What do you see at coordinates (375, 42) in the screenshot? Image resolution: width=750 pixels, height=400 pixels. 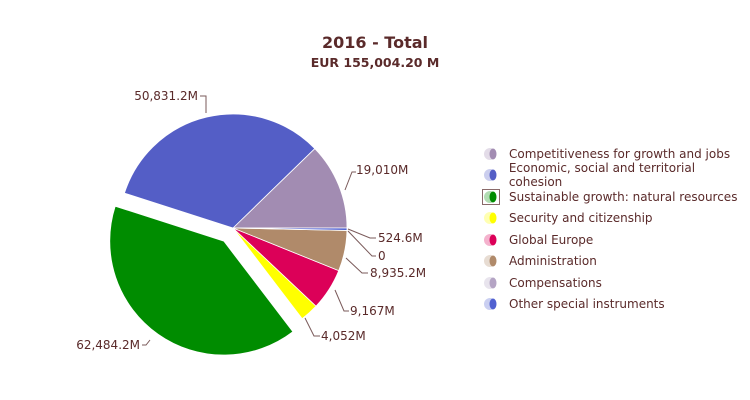 I see `chart-title: 2016 - Total` at bounding box center [375, 42].